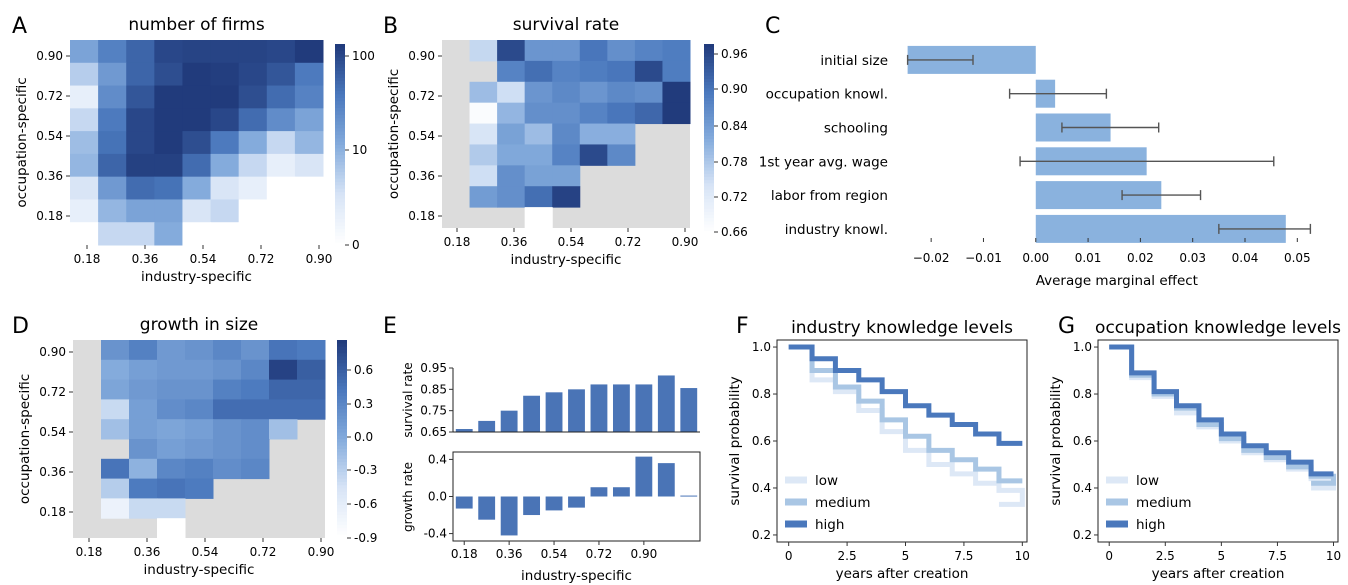 The height and width of the screenshot is (585, 1348). Describe the element at coordinates (433, 389) in the screenshot. I see `y-tick-label: 0.85` at that location.